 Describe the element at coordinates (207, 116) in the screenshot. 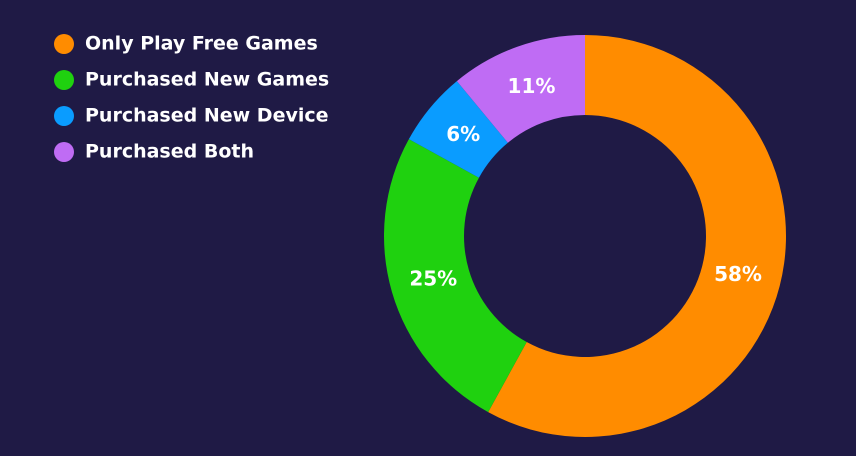

I see `legend-text: Purchased New Device` at that location.